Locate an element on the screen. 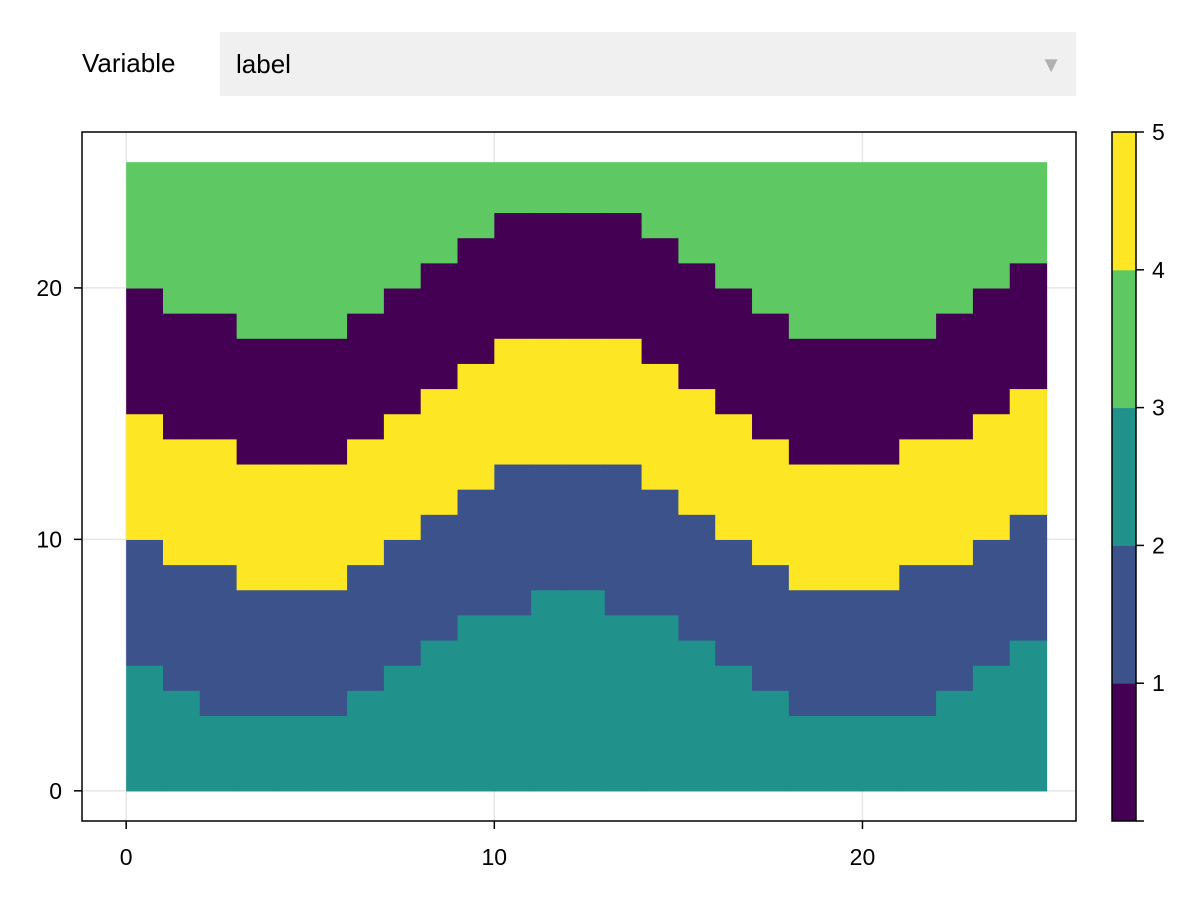 The height and width of the screenshot is (900, 1200). x-tick-label: 0 is located at coordinates (126, 857).